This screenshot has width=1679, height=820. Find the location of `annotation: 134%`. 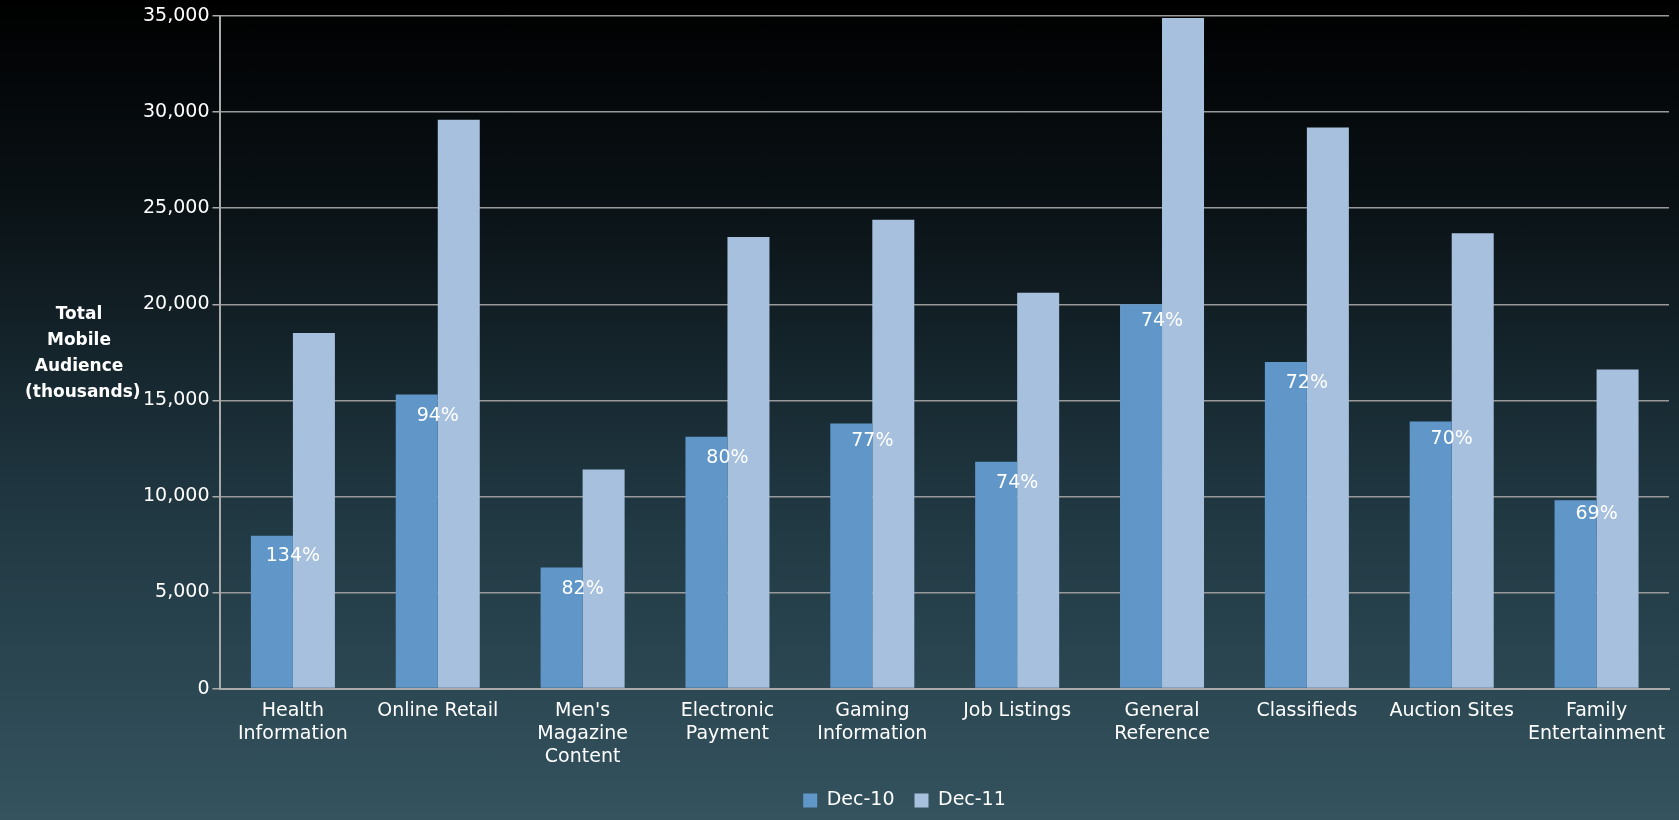

annotation: 134% is located at coordinates (293, 553).